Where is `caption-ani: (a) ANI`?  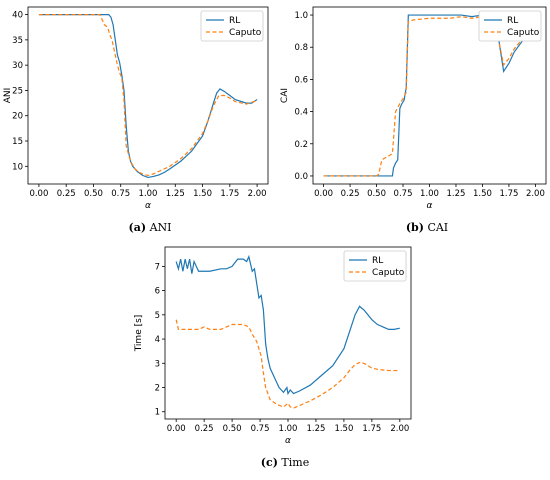
caption-ani: (a) ANI is located at coordinates (150, 227).